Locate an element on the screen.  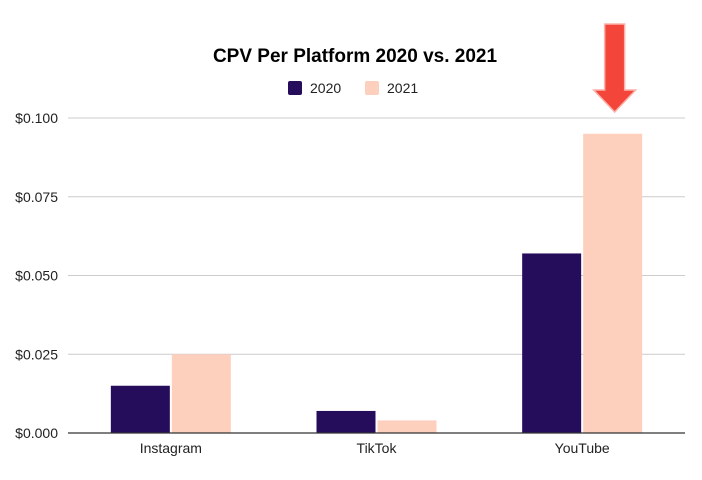
bar-youtube-2020 is located at coordinates (552, 343).